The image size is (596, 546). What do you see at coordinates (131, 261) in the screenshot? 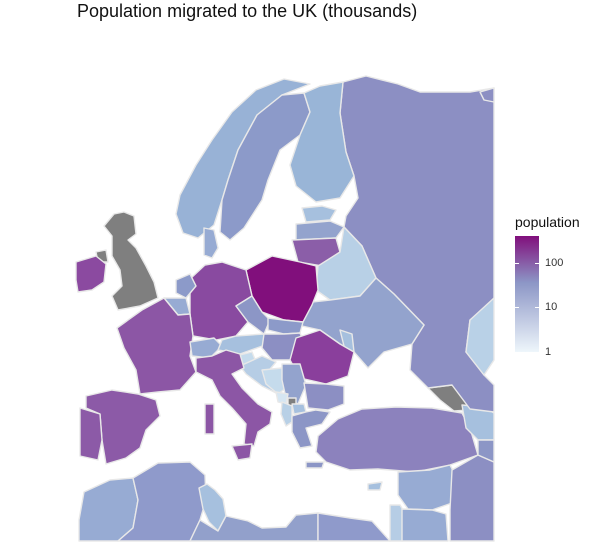
I see `region-uk` at bounding box center [131, 261].